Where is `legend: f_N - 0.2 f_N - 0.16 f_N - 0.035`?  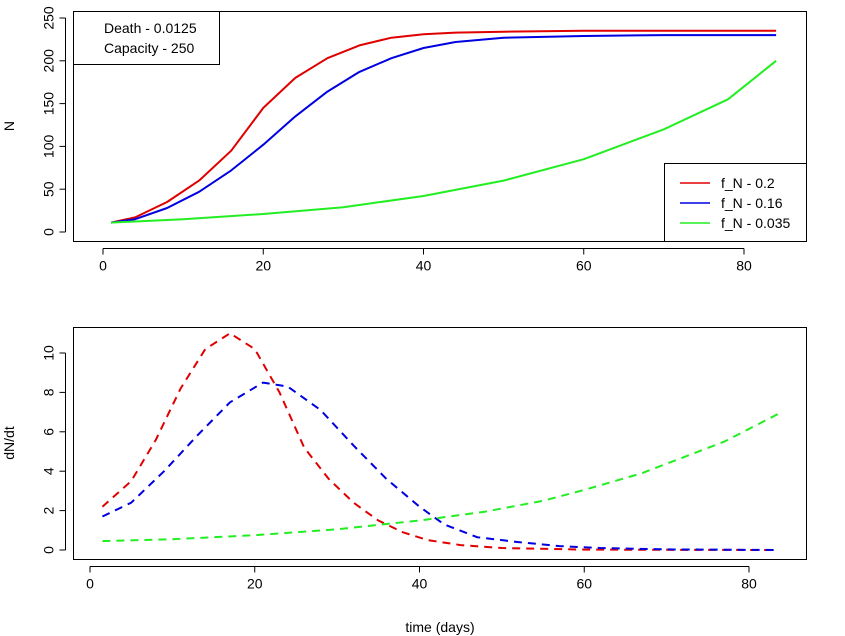 legend: f_N - 0.2 f_N - 0.16 f_N - 0.035 is located at coordinates (735, 202).